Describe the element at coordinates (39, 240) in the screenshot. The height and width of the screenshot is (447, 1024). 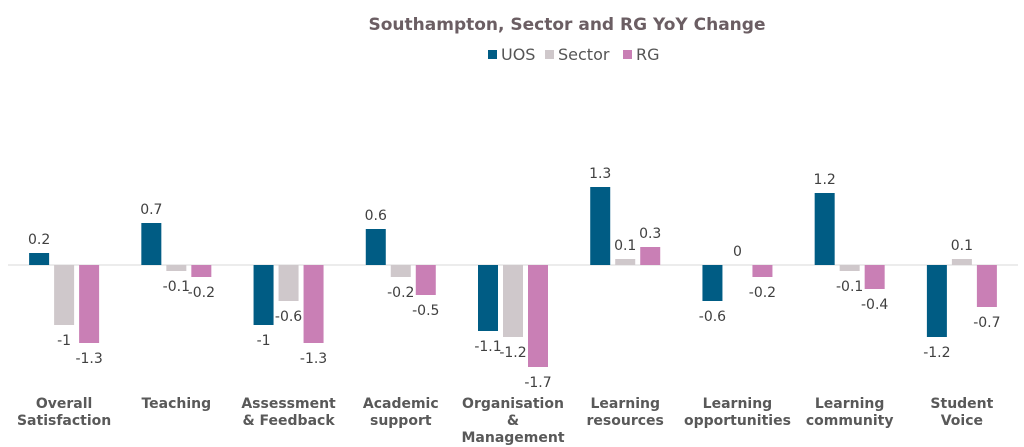
I see `value-label-uos: 0.2` at that location.